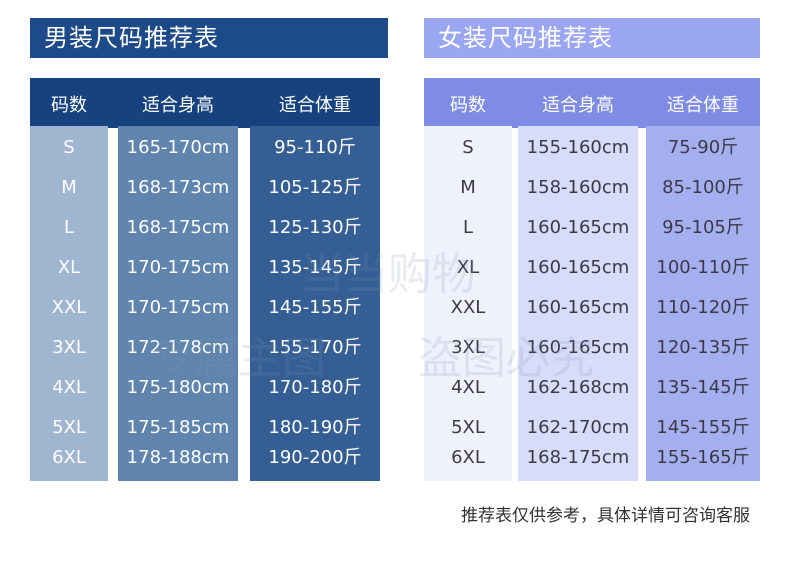 Image resolution: width=790 pixels, height=586 pixels. I want to click on men-weight-cell: 95-110斤, so click(315, 147).